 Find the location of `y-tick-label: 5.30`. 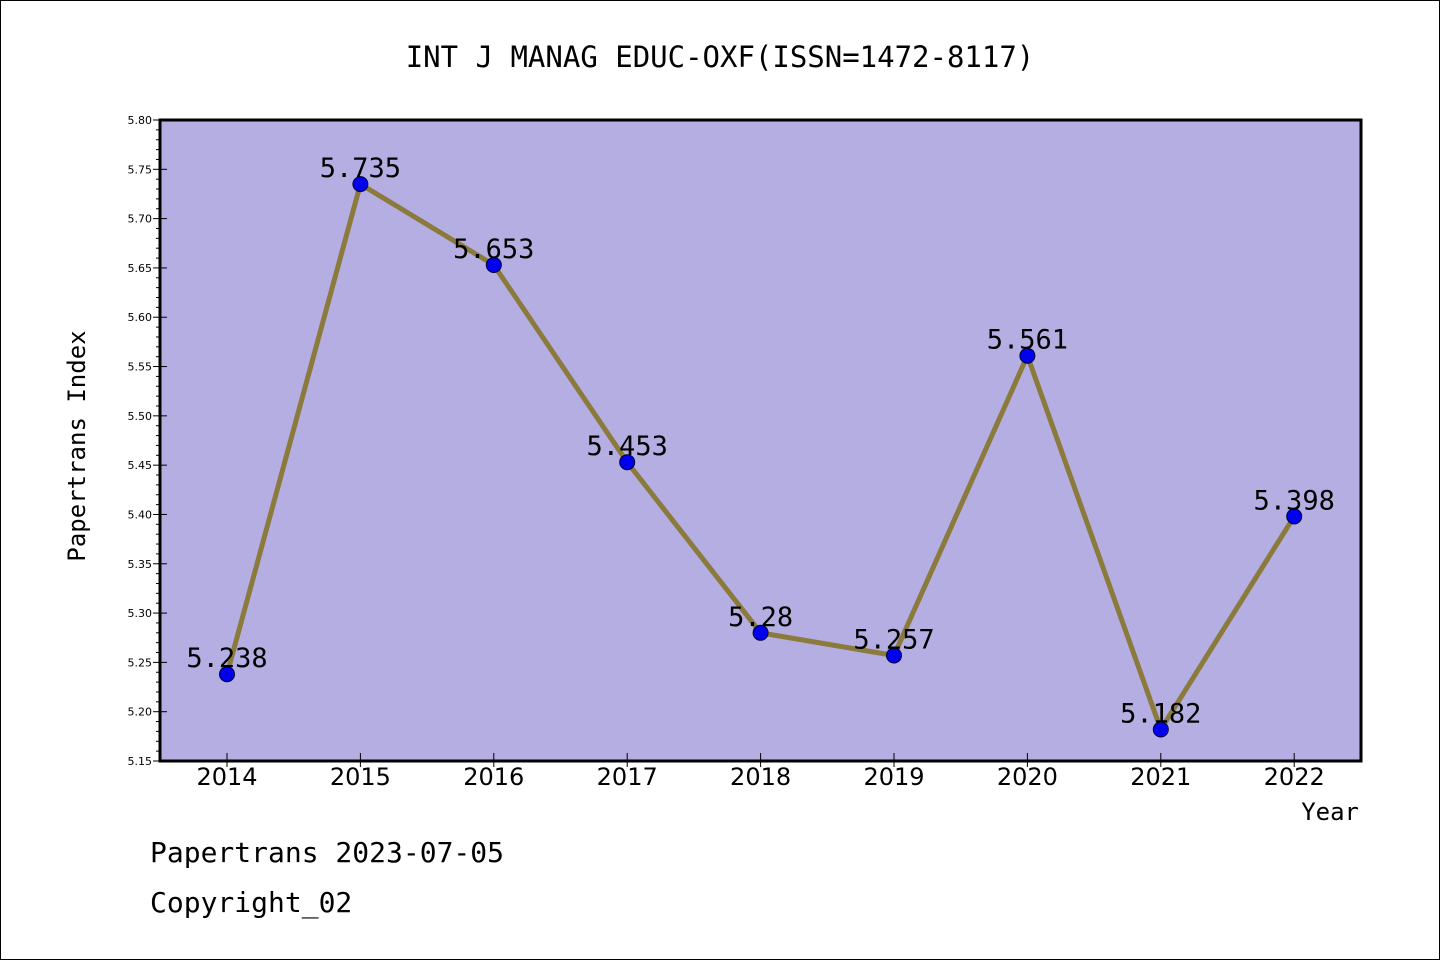

y-tick-label: 5.30 is located at coordinates (140, 613).